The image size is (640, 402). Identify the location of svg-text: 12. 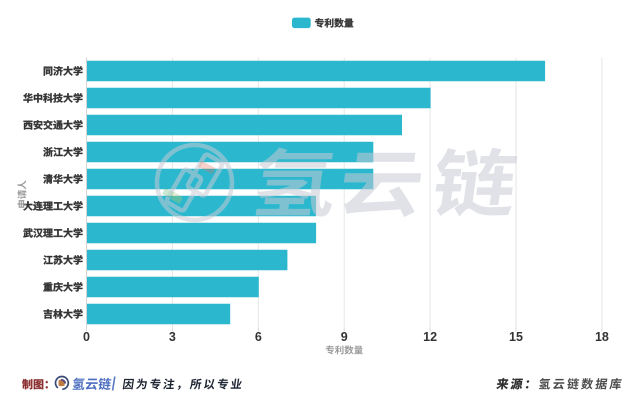
(430, 337).